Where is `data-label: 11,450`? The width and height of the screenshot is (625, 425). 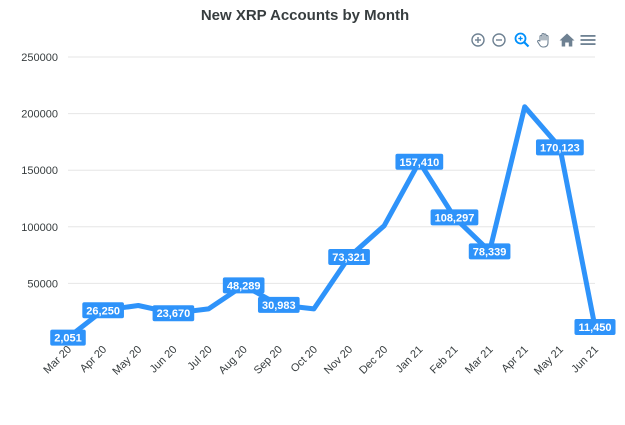 data-label: 11,450 is located at coordinates (595, 327).